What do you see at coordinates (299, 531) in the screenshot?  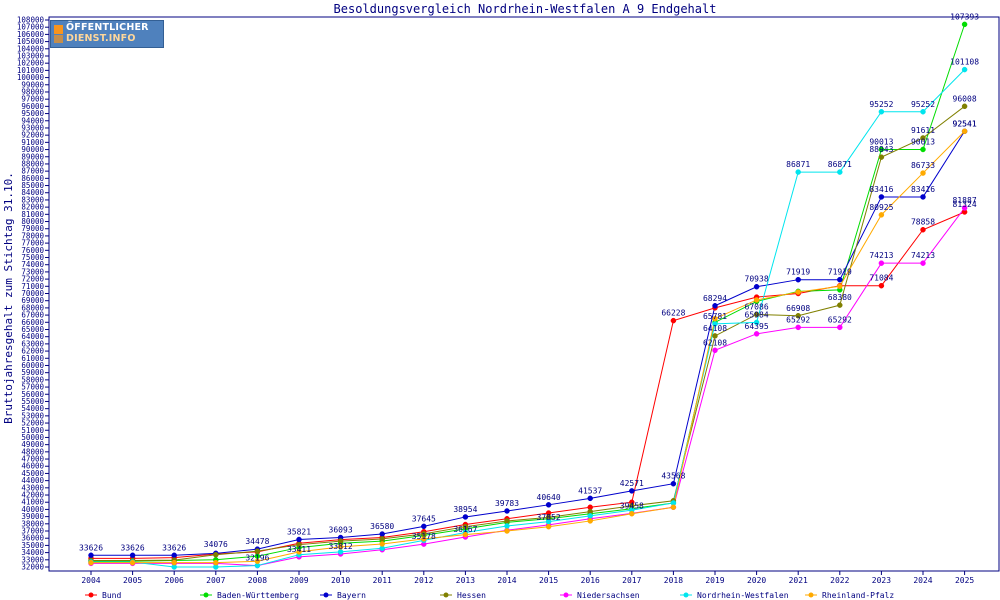 I see `data-label: 35821` at bounding box center [299, 531].